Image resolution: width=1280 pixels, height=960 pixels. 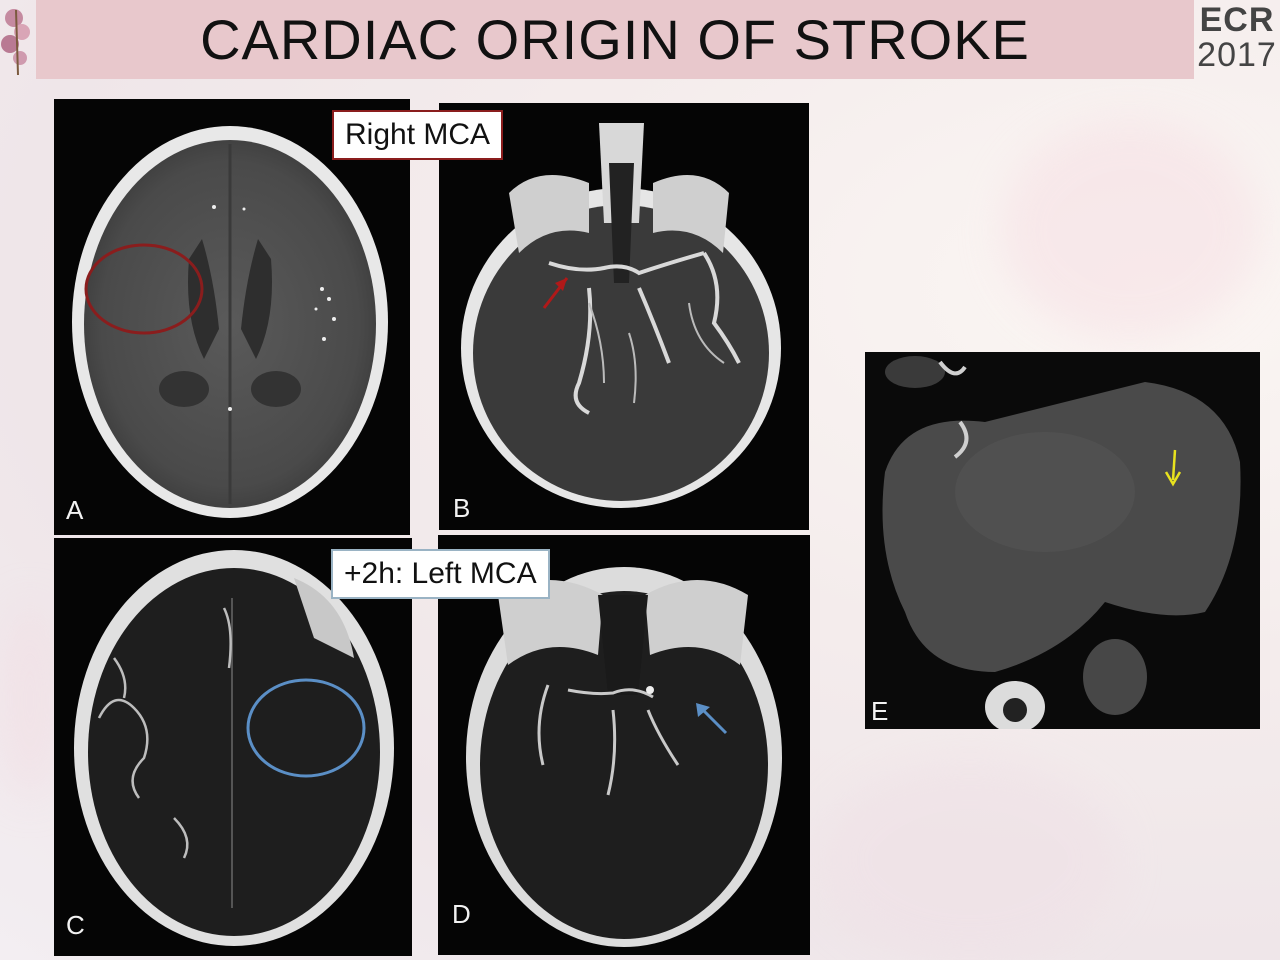 I want to click on panel-d-label: D, so click(x=461, y=914).